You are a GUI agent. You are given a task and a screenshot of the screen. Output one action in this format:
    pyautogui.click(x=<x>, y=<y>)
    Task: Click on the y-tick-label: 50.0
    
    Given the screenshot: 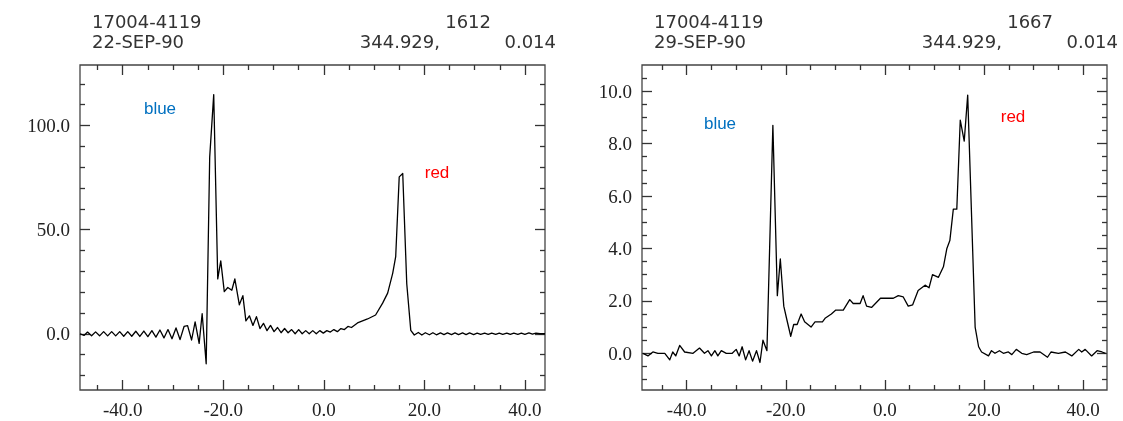 What is the action you would take?
    pyautogui.click(x=53, y=230)
    